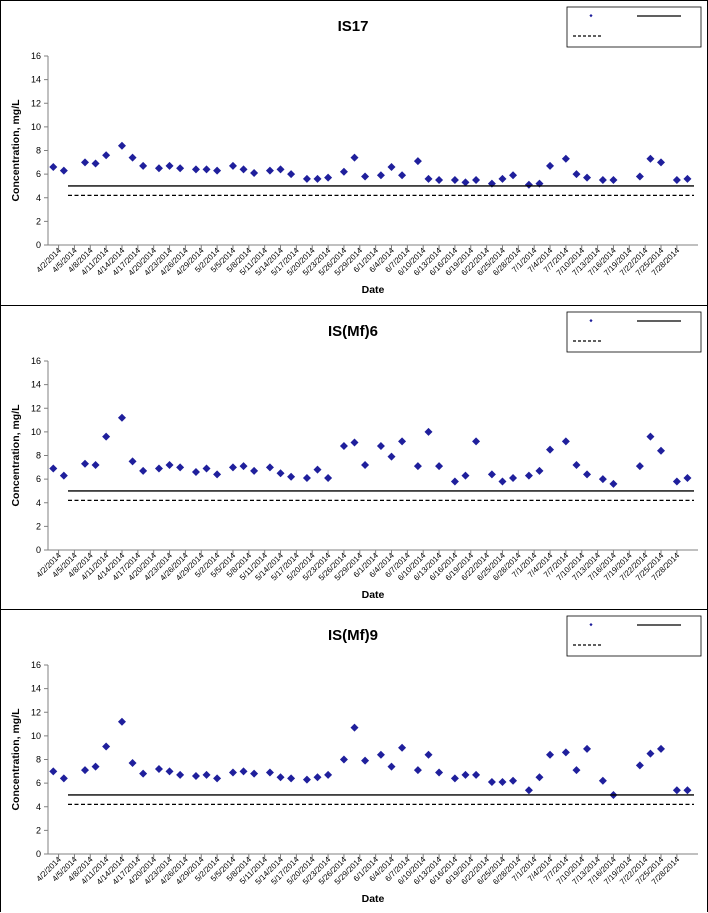 The image size is (708, 913). I want to click on y-tick-label: 0, so click(38, 550).